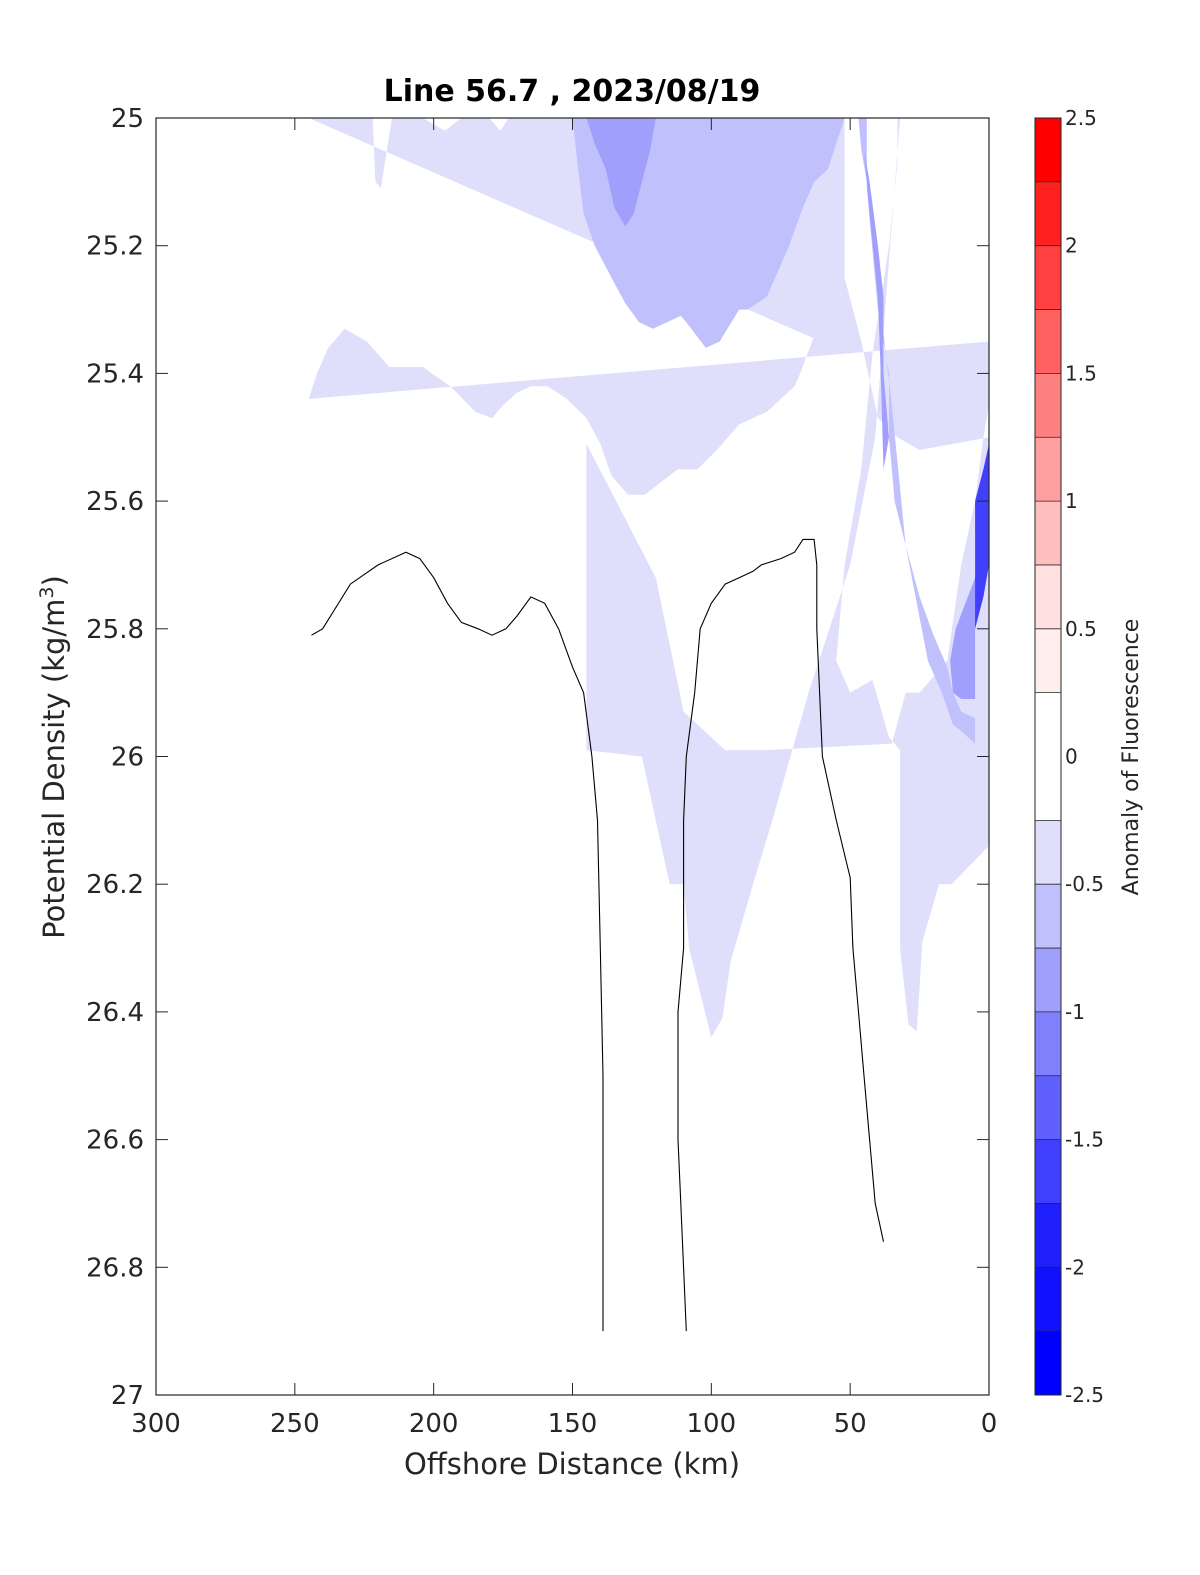 This screenshot has width=1200, height=1575. What do you see at coordinates (115, 630) in the screenshot?
I see `y-tick-label: 25.8` at bounding box center [115, 630].